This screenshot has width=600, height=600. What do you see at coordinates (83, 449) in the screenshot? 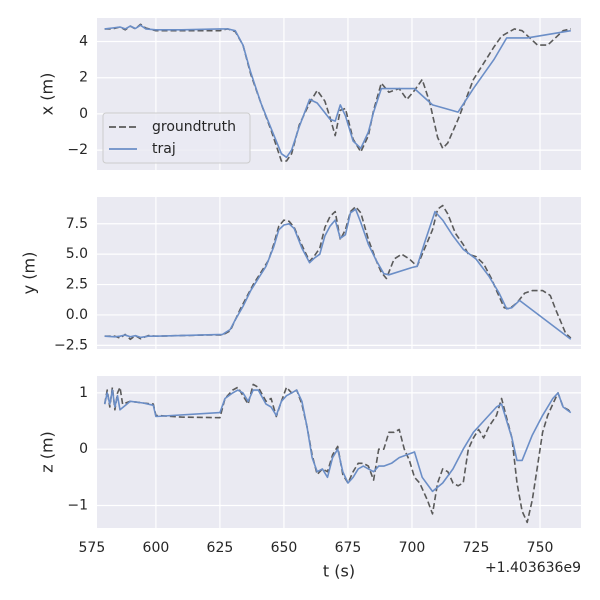
I see `panel-z-y-tick-label: 0` at bounding box center [83, 449].